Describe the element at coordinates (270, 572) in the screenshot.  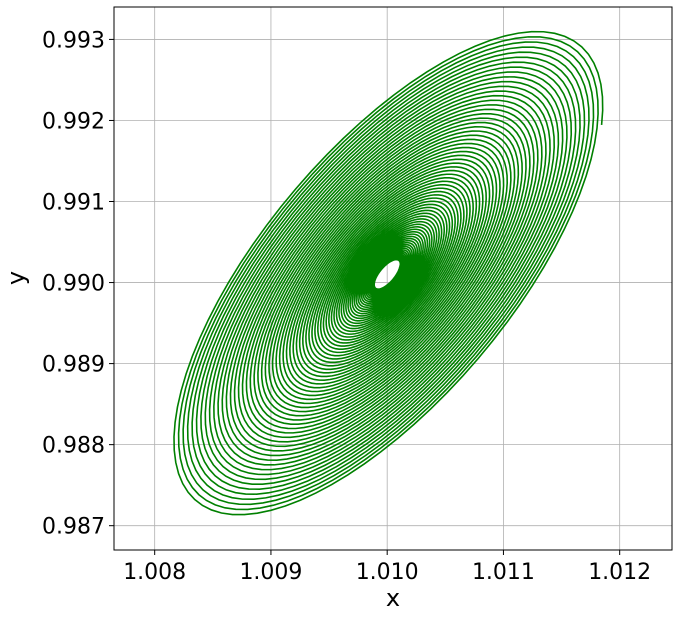
I see `x-tick-label: 1.009` at that location.